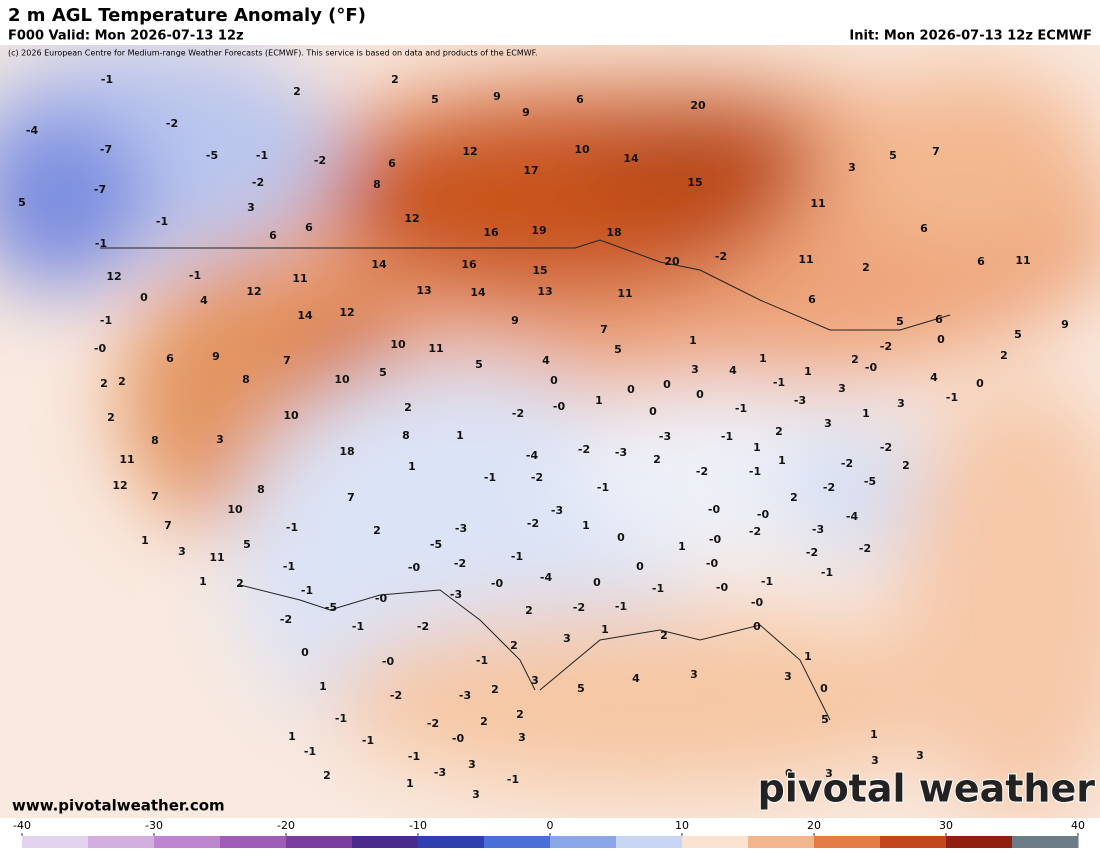 This screenshot has height=854, width=1100. What do you see at coordinates (346, 451) in the screenshot?
I see `station-value: 18` at bounding box center [346, 451].